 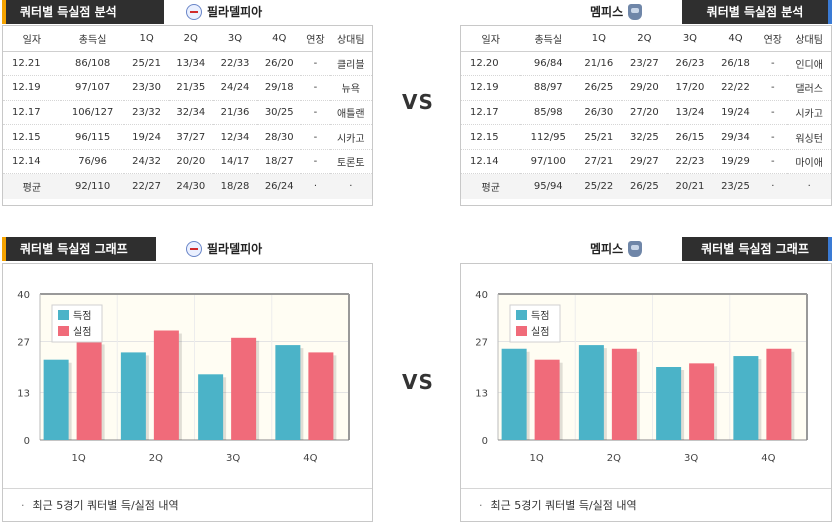 I want to click on right-chart-header: 멤피스 쿼터별 득실점 그래프, so click(x=646, y=249).